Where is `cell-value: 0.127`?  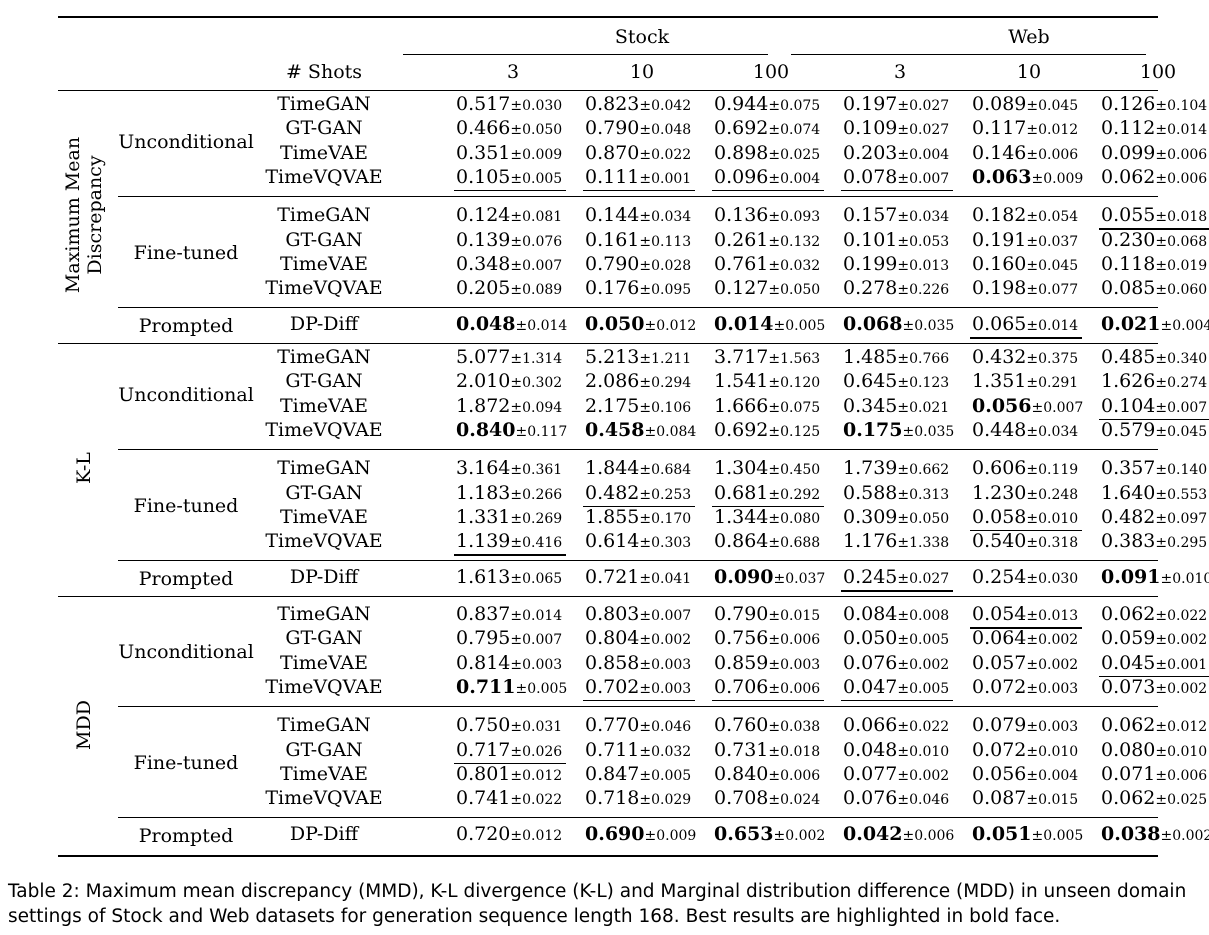
cell-value: 0.127 is located at coordinates (741, 288).